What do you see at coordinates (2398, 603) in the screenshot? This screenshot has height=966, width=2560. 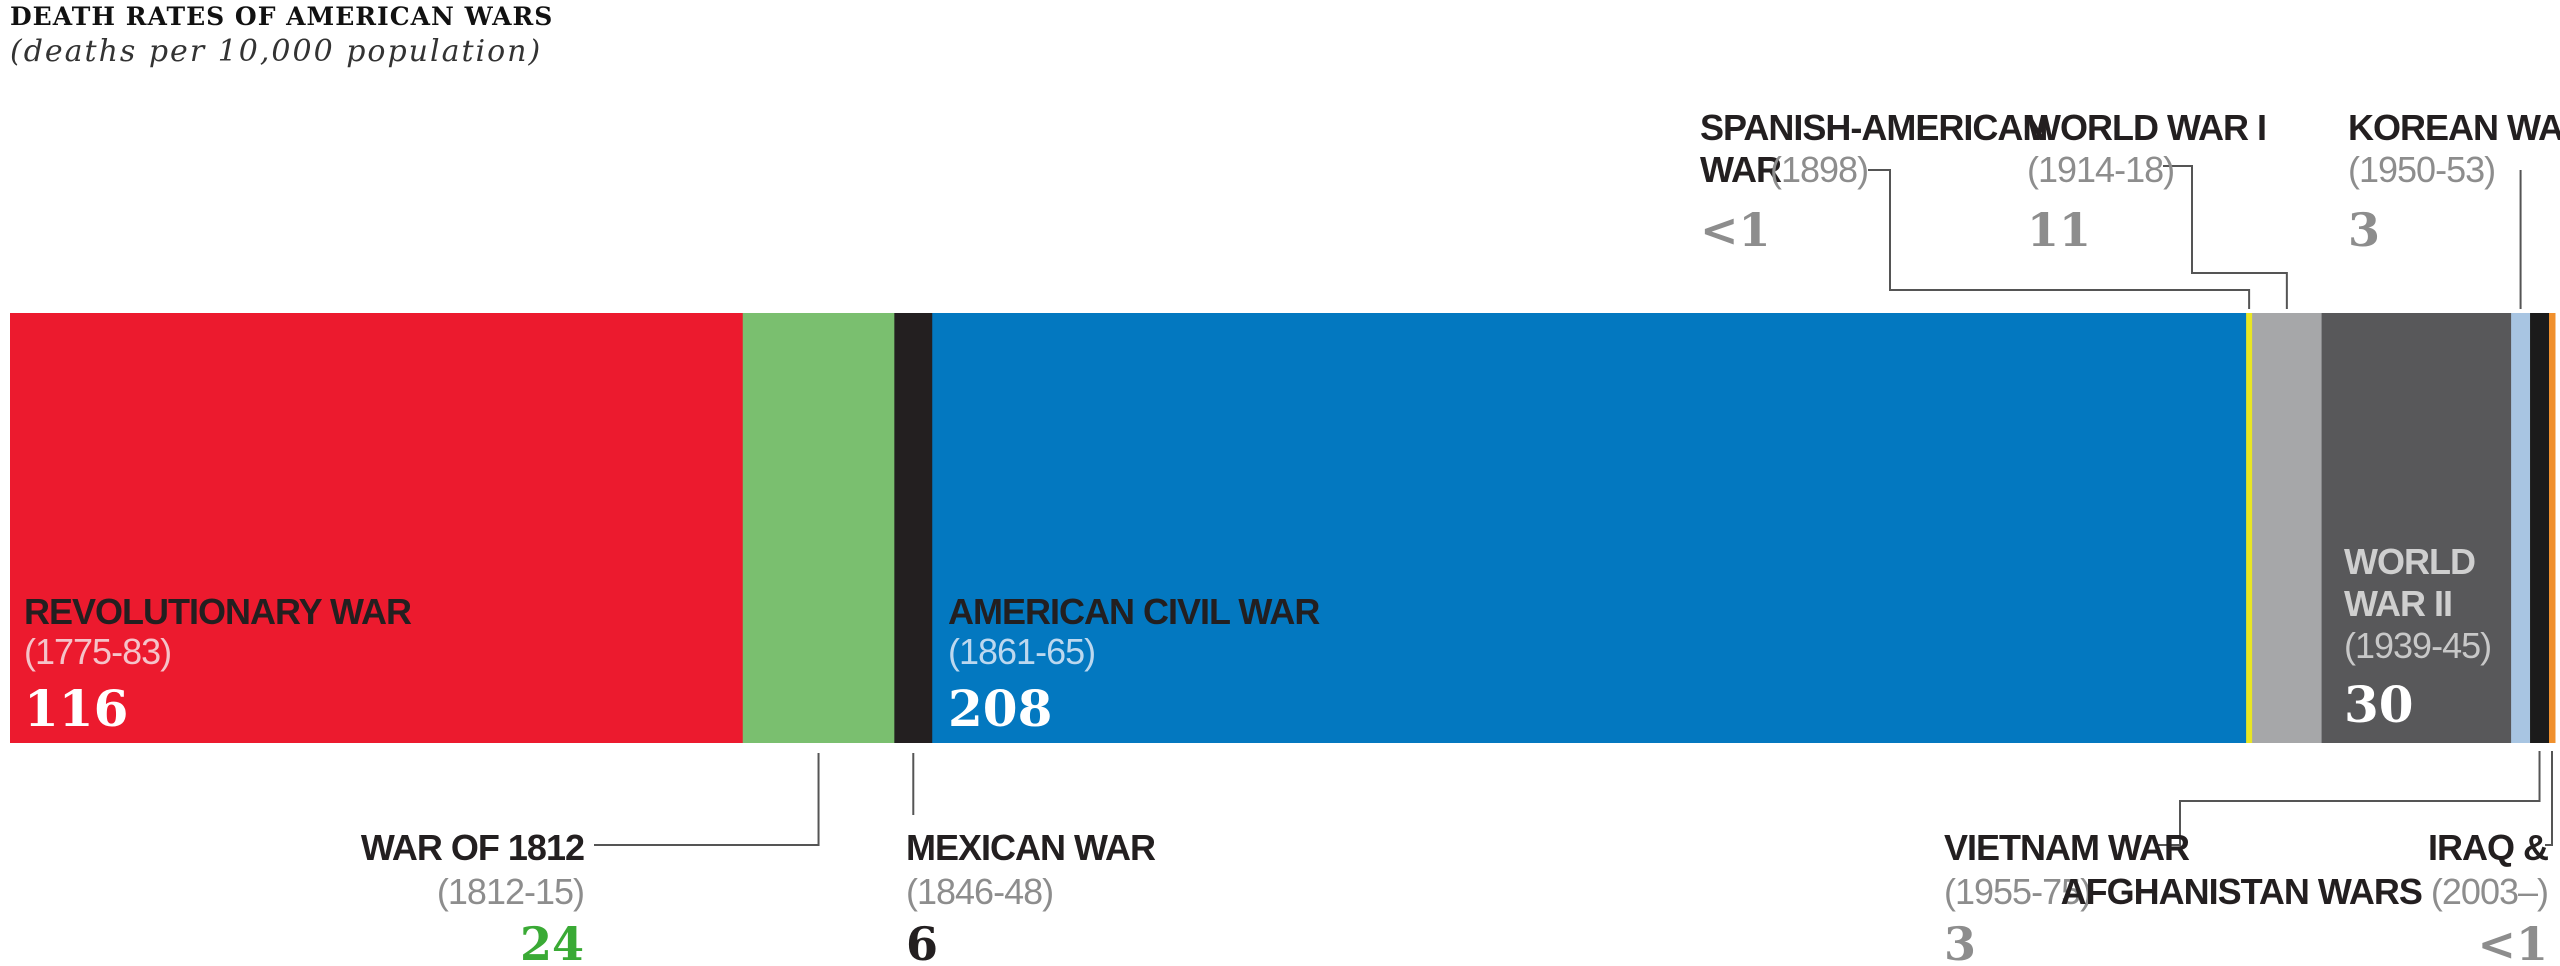 I see `war-name-6-line2: WAR II` at bounding box center [2398, 603].